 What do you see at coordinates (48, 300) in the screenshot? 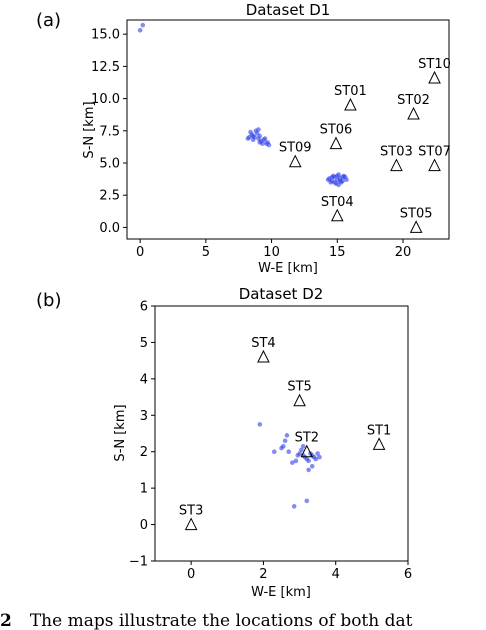
I see `panel-b-label: (b)` at bounding box center [48, 300].